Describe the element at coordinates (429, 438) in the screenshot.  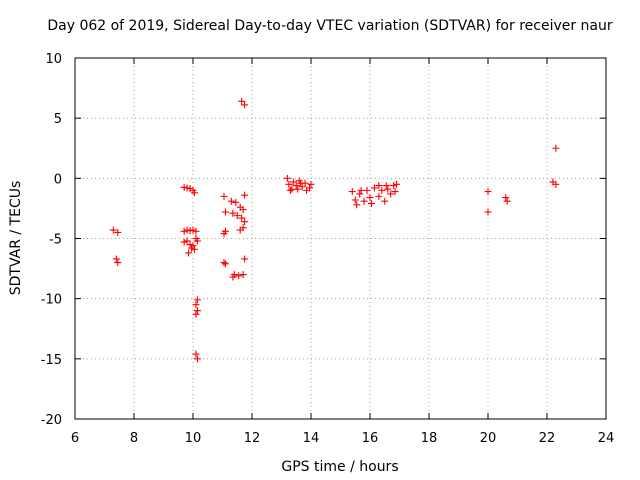
I see `x-tick-label: 18` at that location.